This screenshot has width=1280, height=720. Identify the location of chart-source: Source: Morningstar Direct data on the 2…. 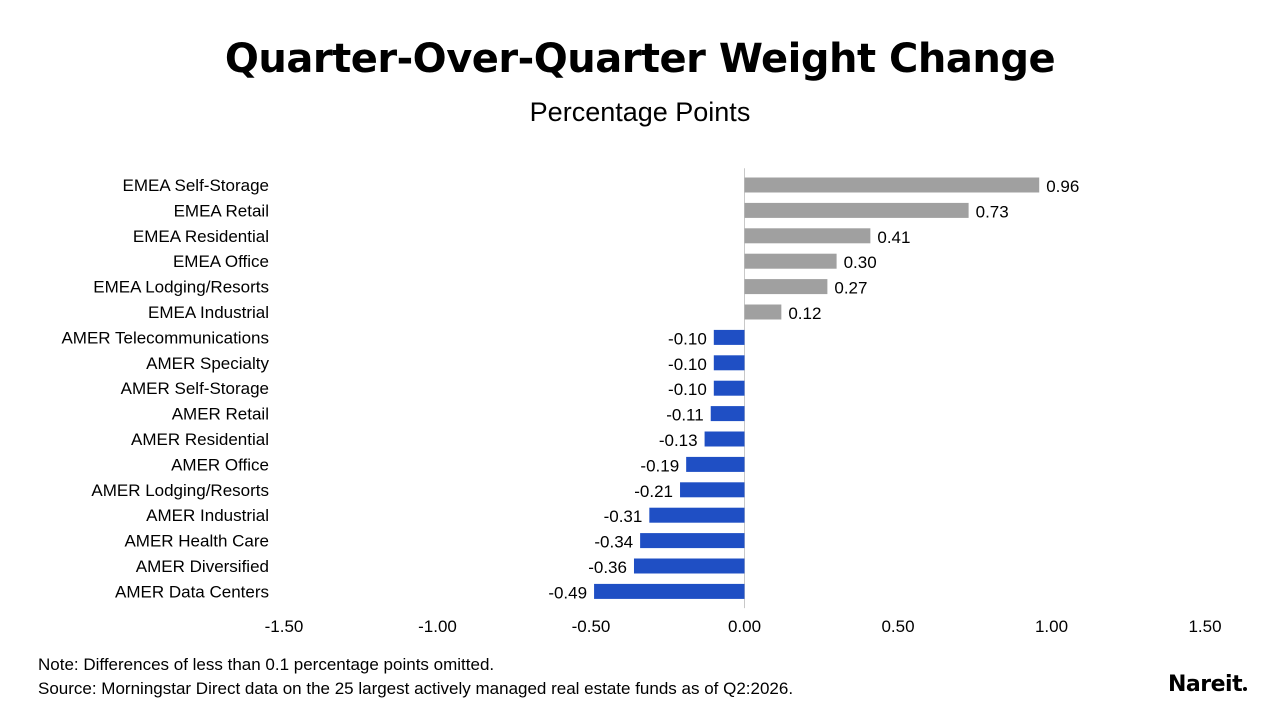
(416, 688).